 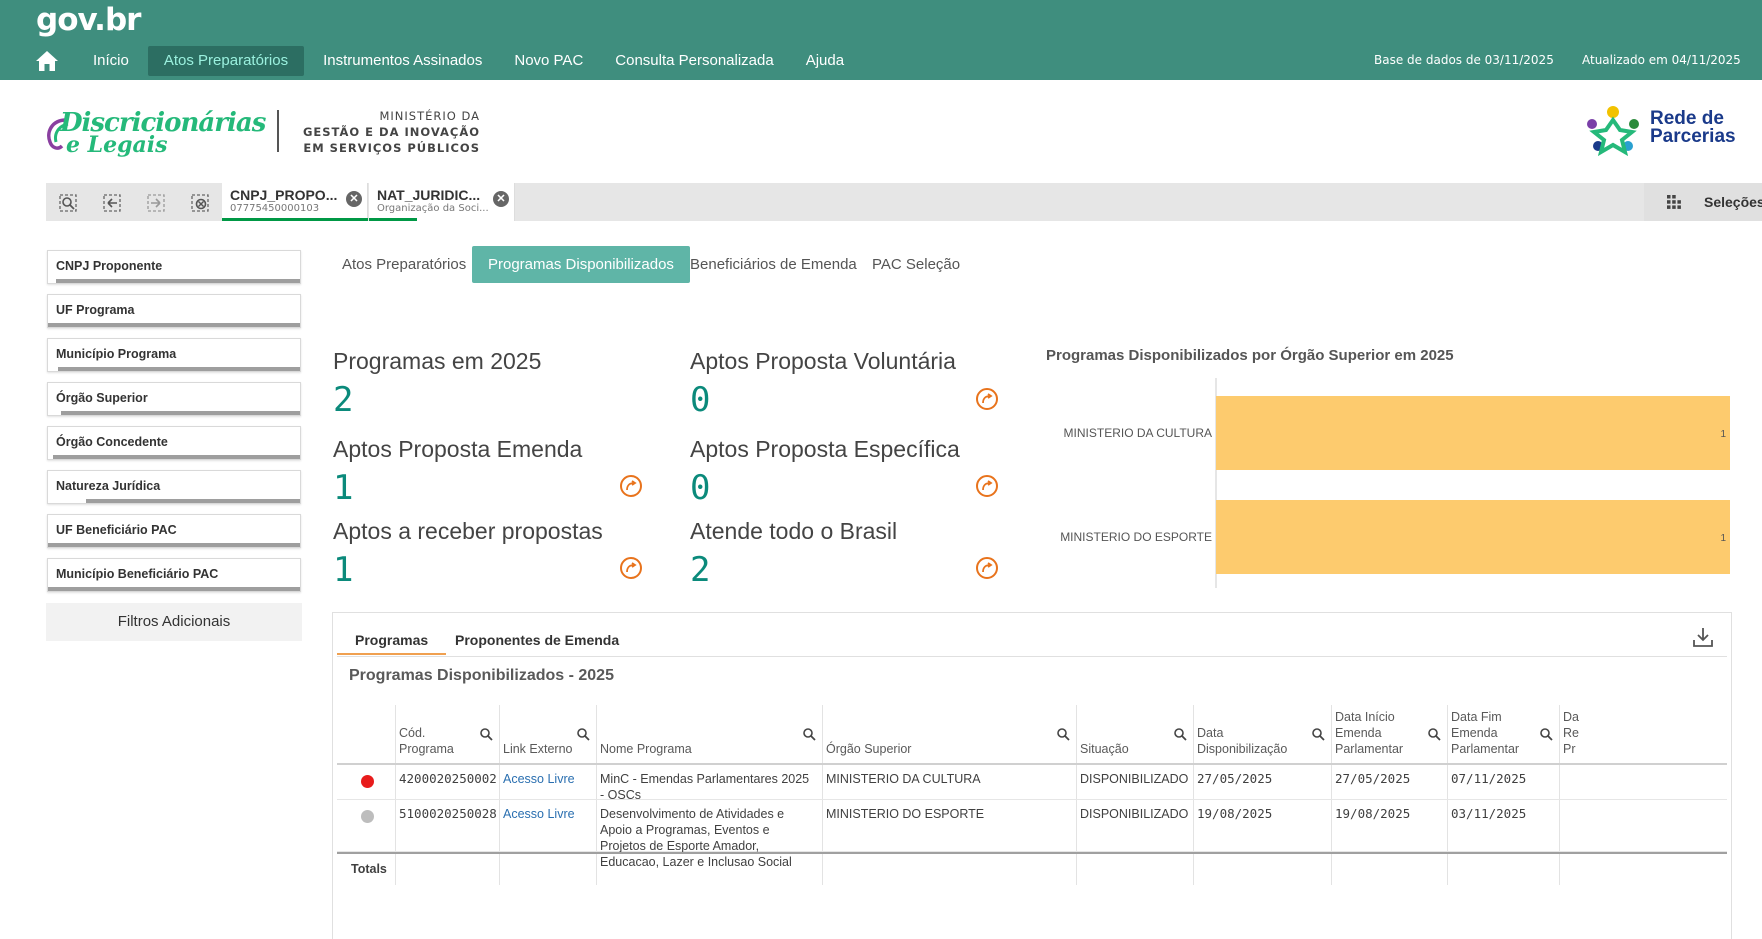 I want to click on cell-codigo: 4200020250002, so click(x=448, y=778).